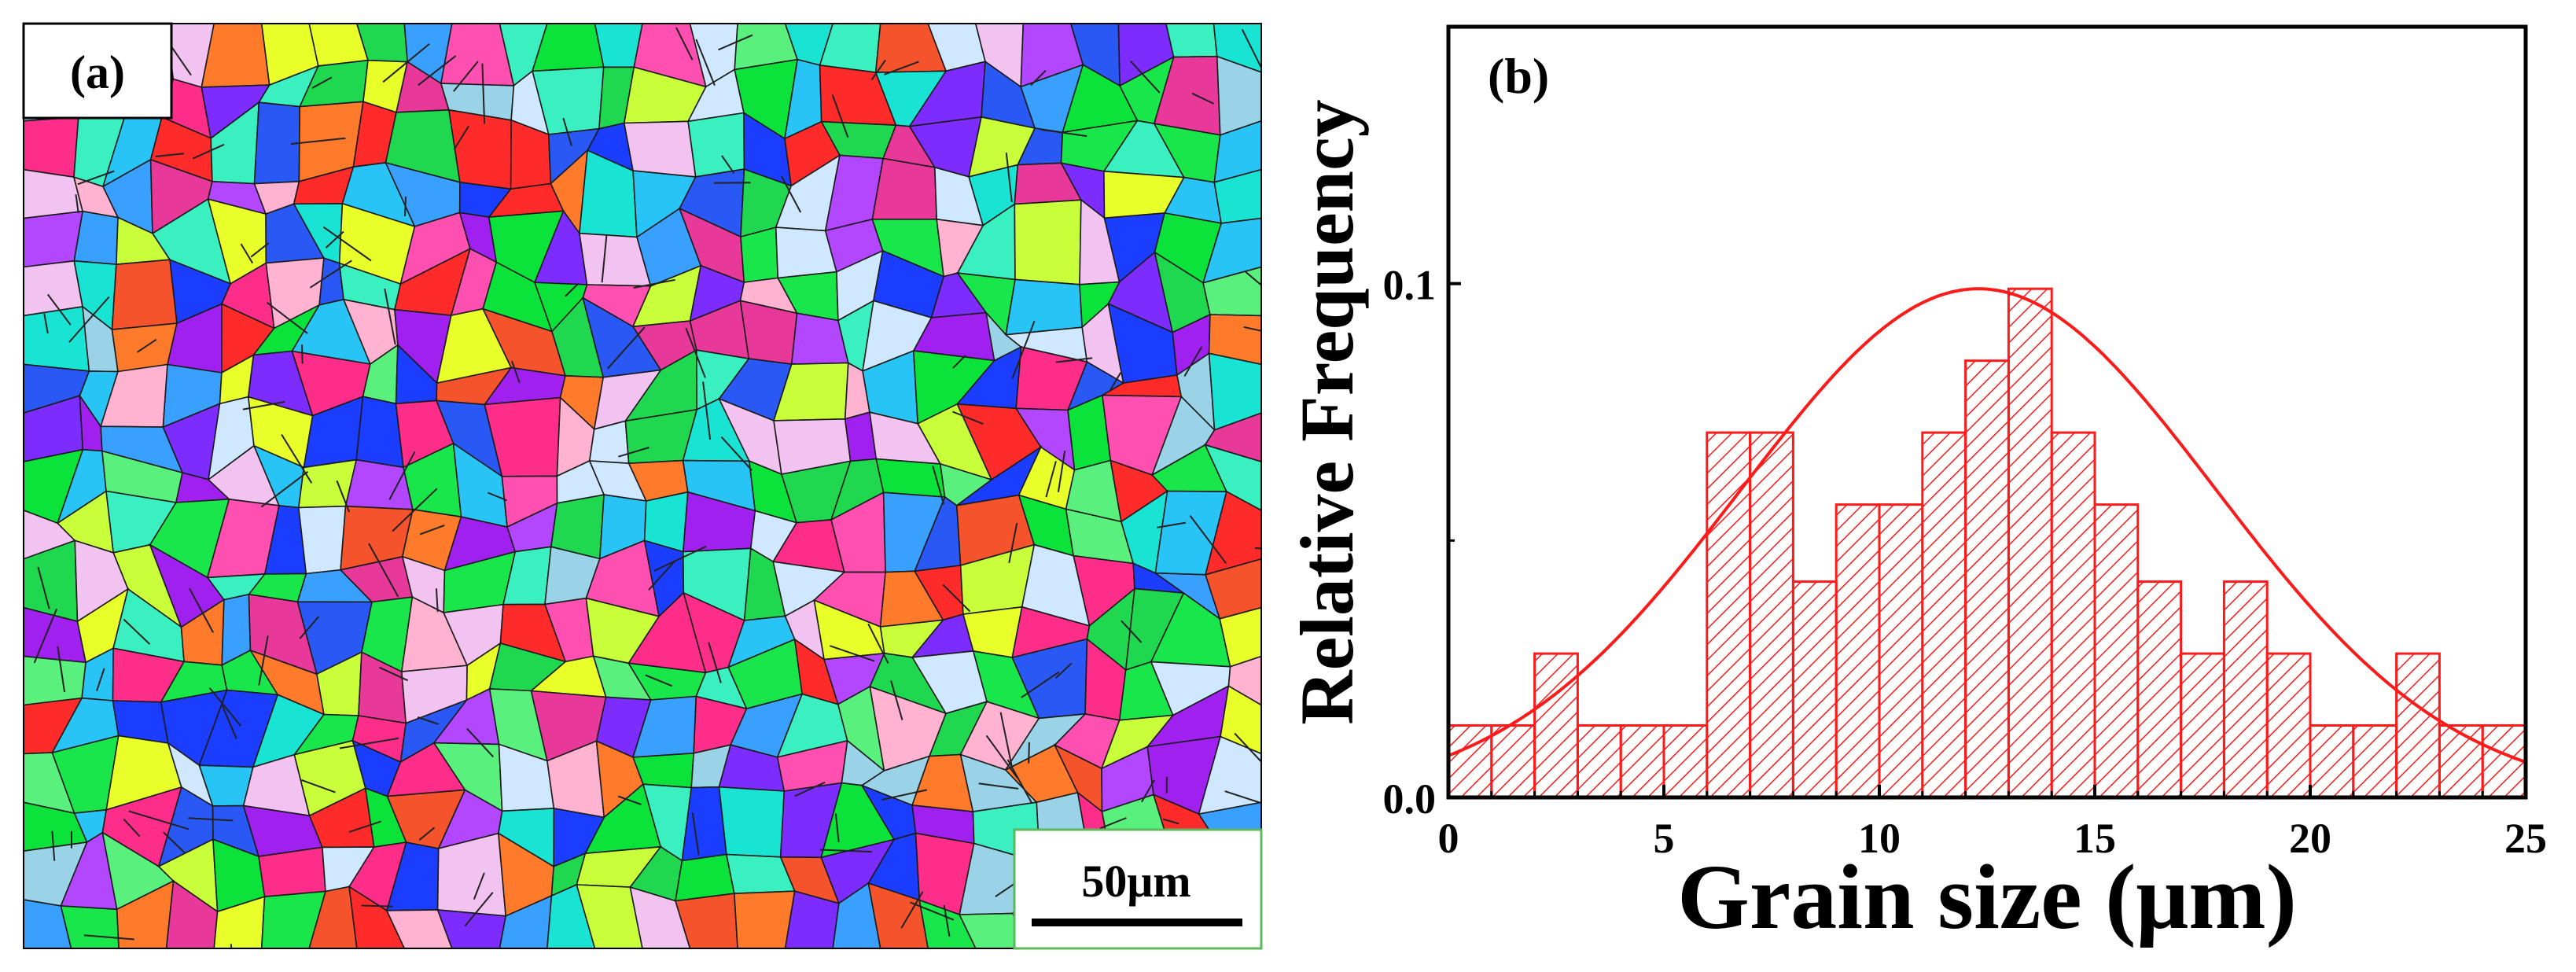 Image resolution: width=2576 pixels, height=972 pixels. Describe the element at coordinates (2525, 839) in the screenshot. I see `x-tick-label: 25` at that location.